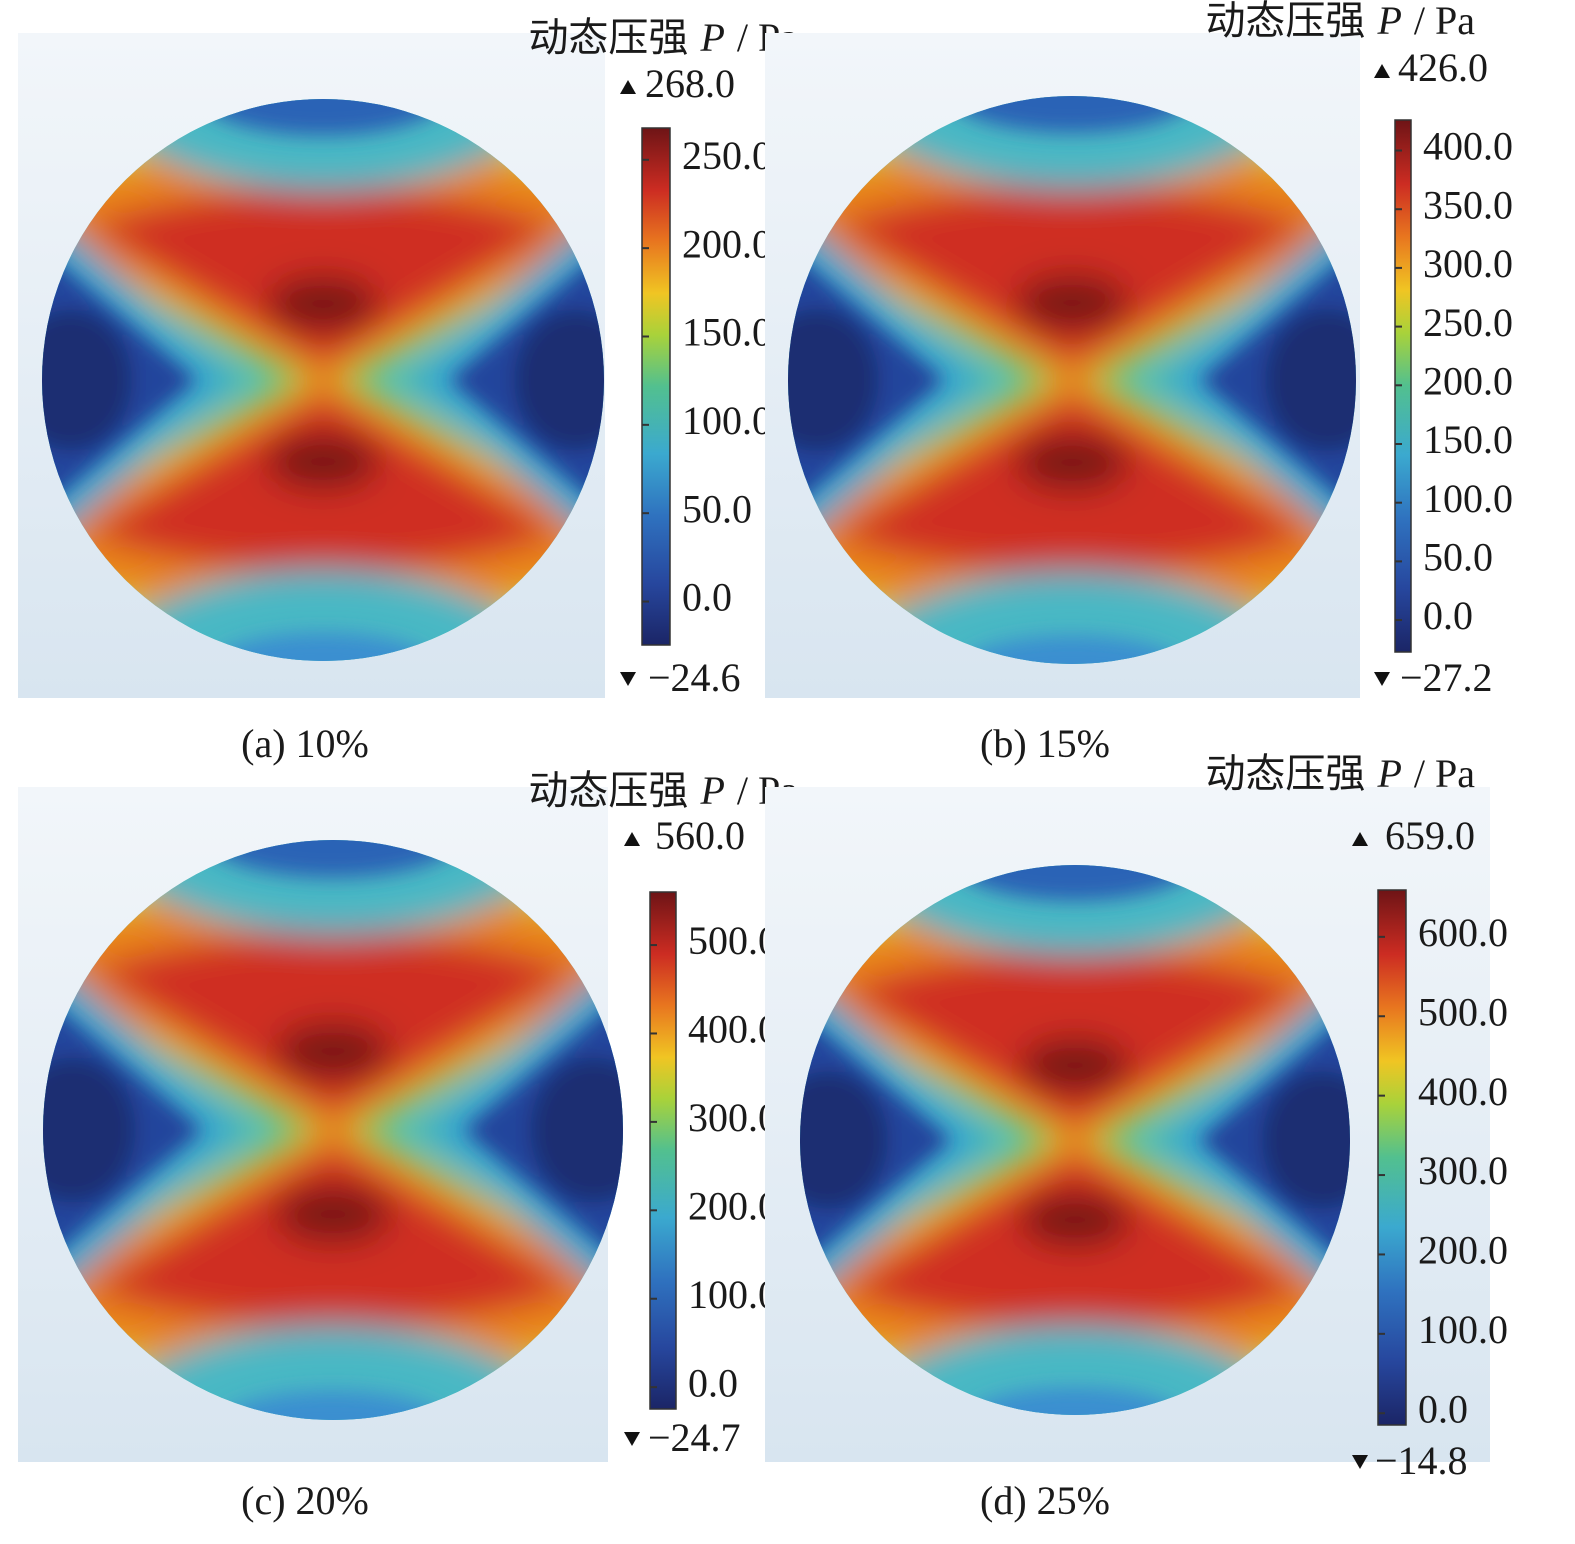  What do you see at coordinates (1045, 1500) in the screenshot?
I see `panel-caption: (d) 25%` at bounding box center [1045, 1500].